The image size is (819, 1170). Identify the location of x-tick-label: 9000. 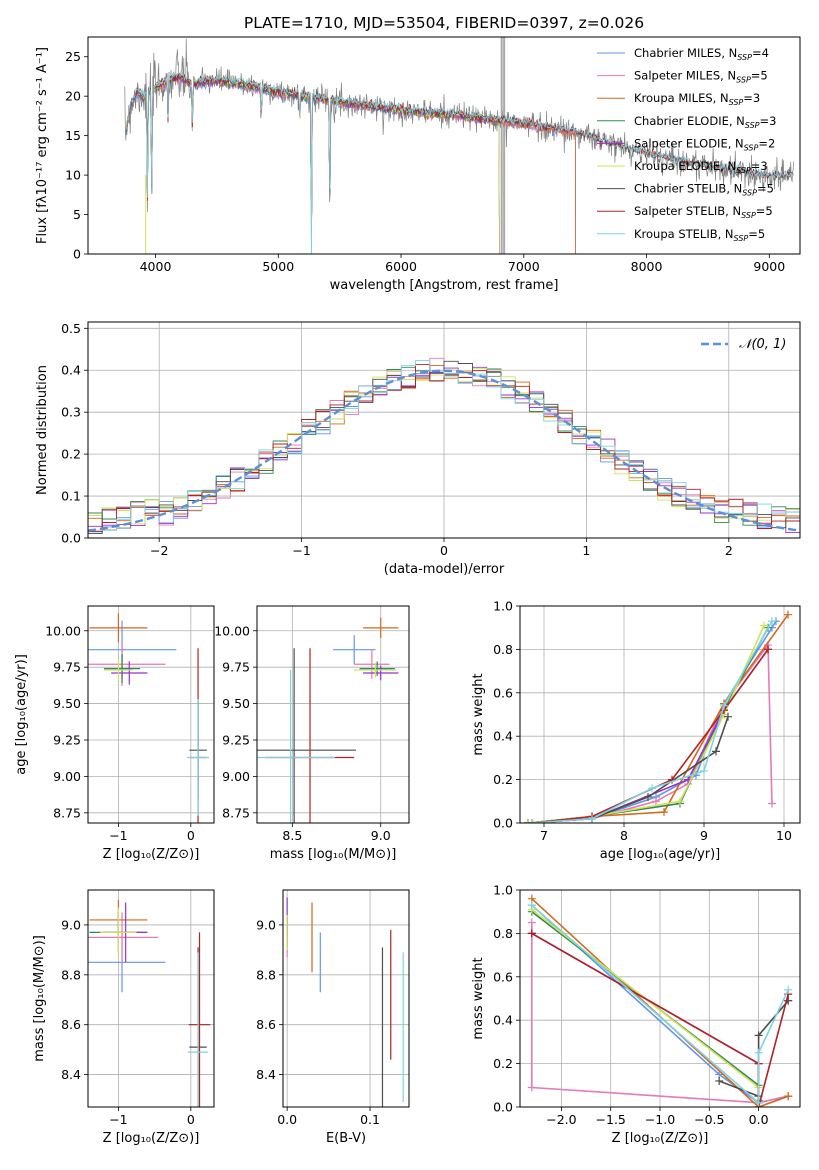
(769, 266).